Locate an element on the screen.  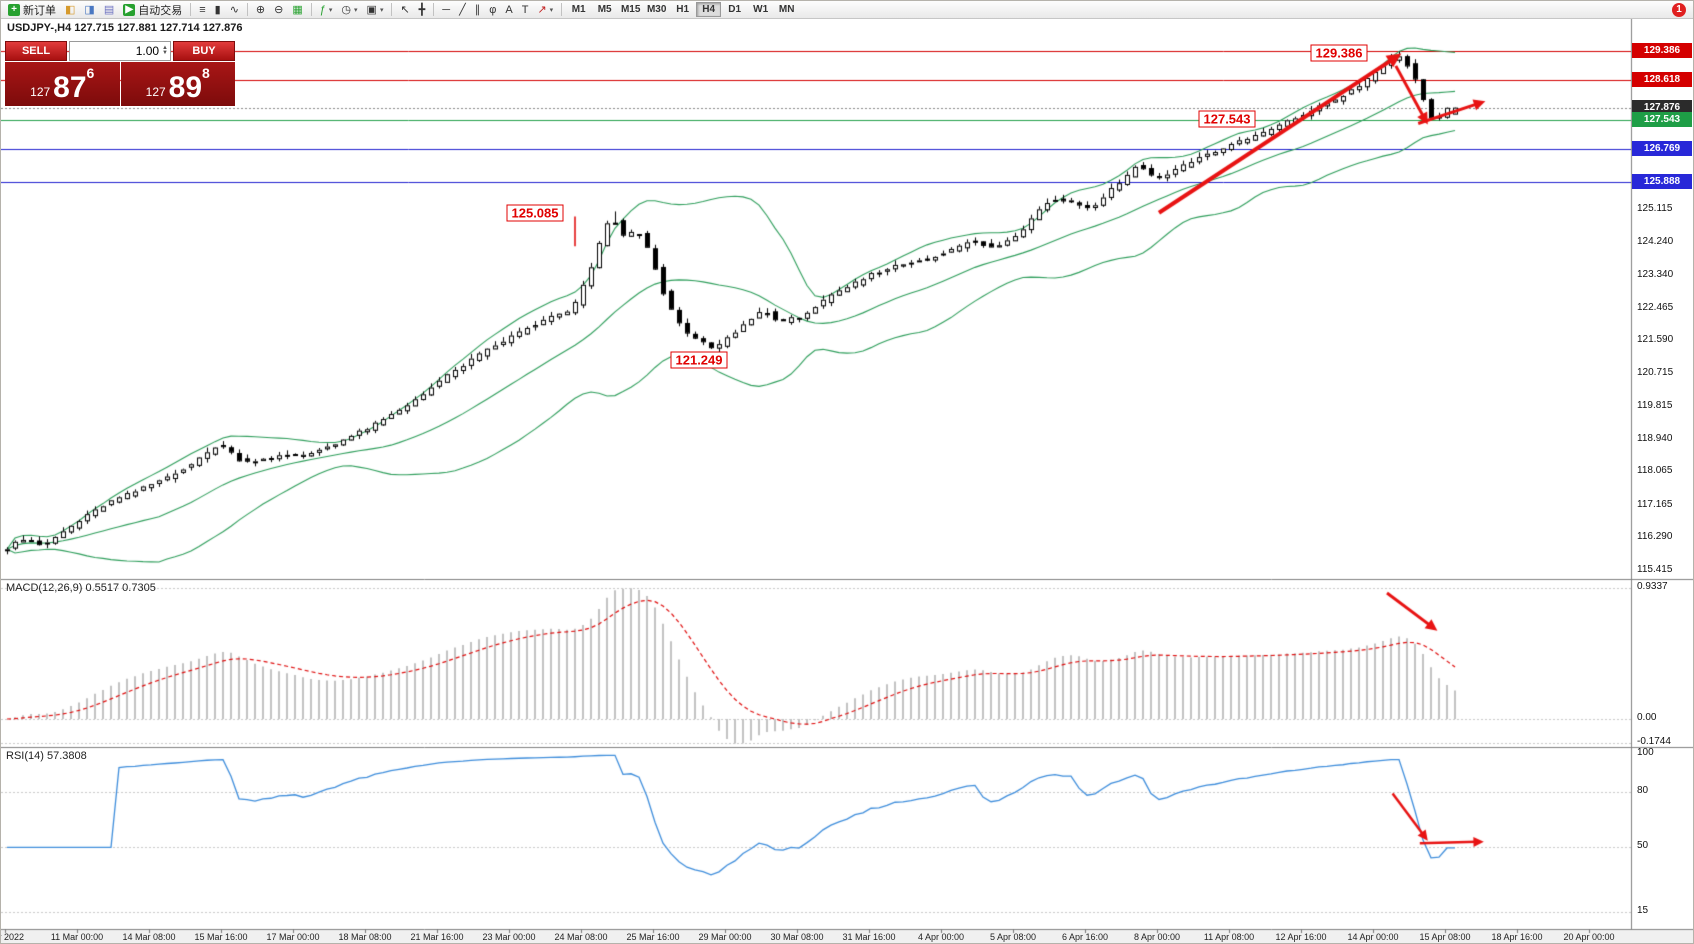
time-axis-label: 17 Mar 00:00 is located at coordinates (293, 937).